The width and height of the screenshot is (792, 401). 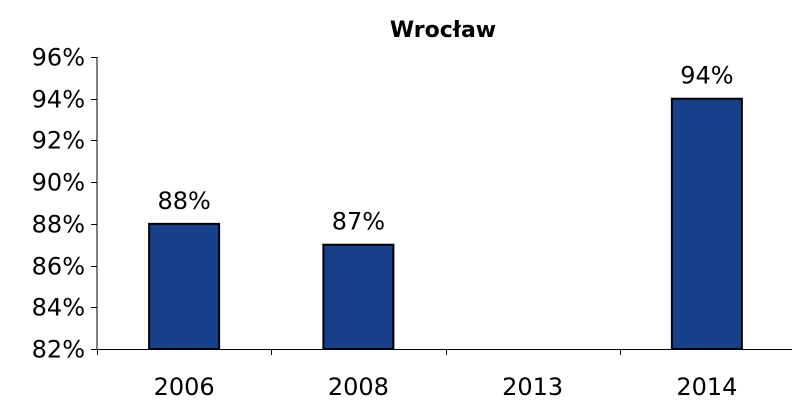 What do you see at coordinates (532, 387) in the screenshot?
I see `x-tick-label: 2013` at bounding box center [532, 387].